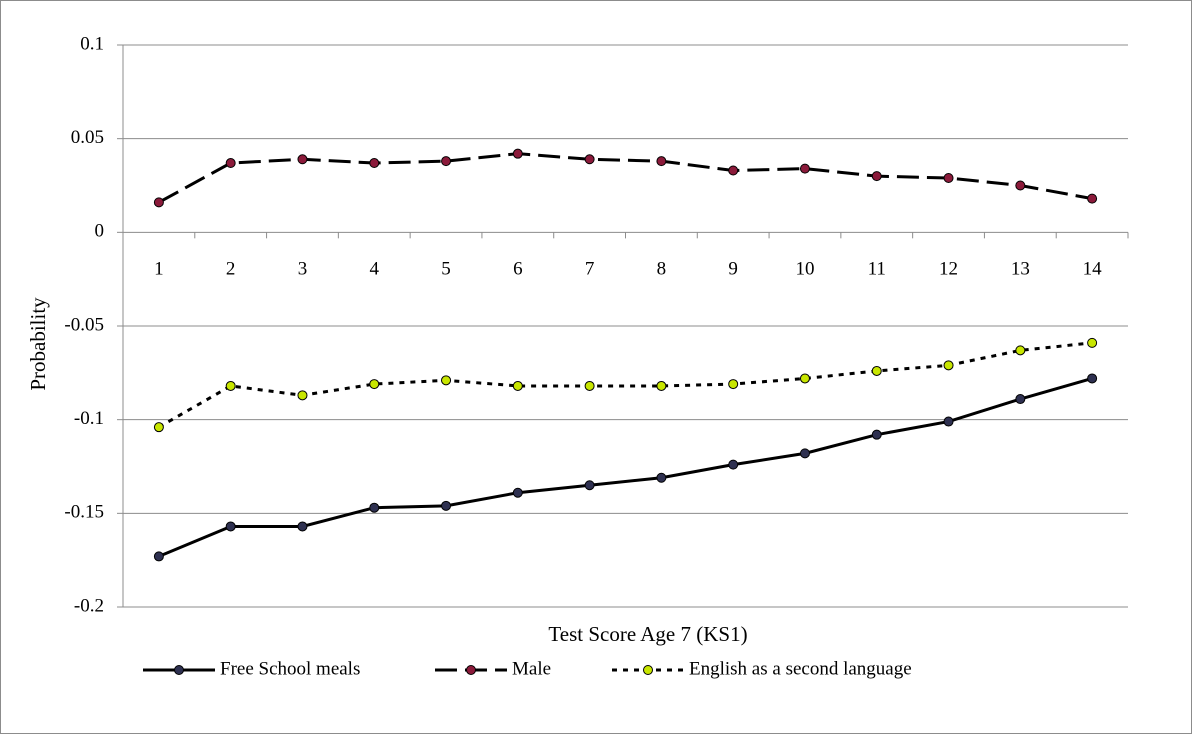 The image size is (1192, 734). Describe the element at coordinates (89, 605) in the screenshot. I see `y-tick-label: -0.2` at that location.